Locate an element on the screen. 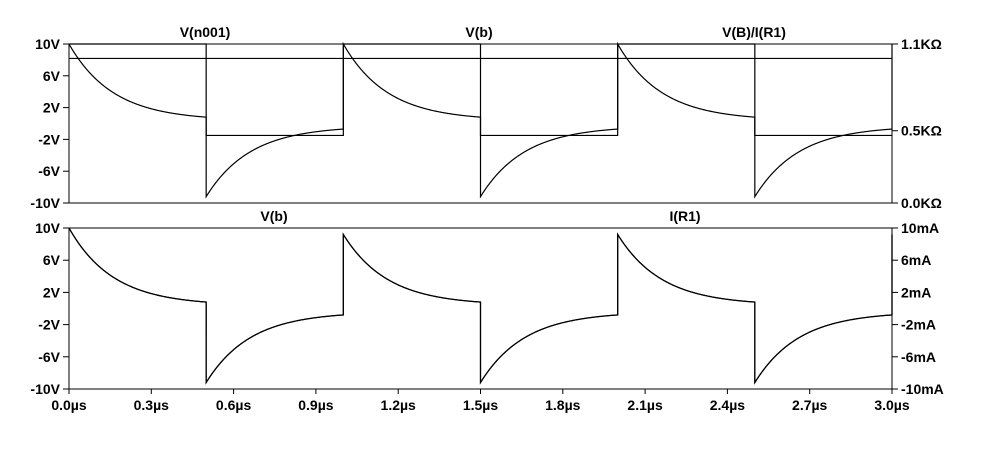  x-tick-label: 1.2µs is located at coordinates (399, 405).